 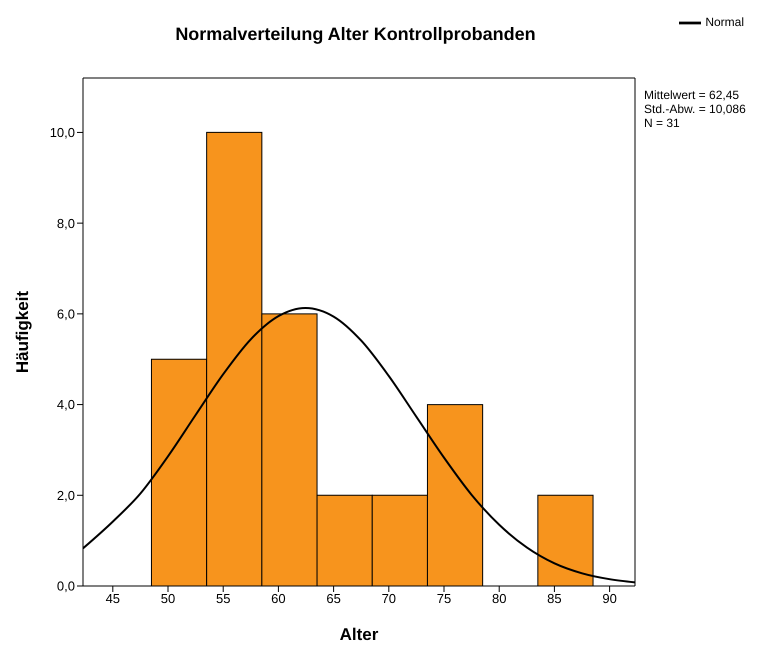 I want to click on x-tick-label: 80, so click(x=499, y=598).